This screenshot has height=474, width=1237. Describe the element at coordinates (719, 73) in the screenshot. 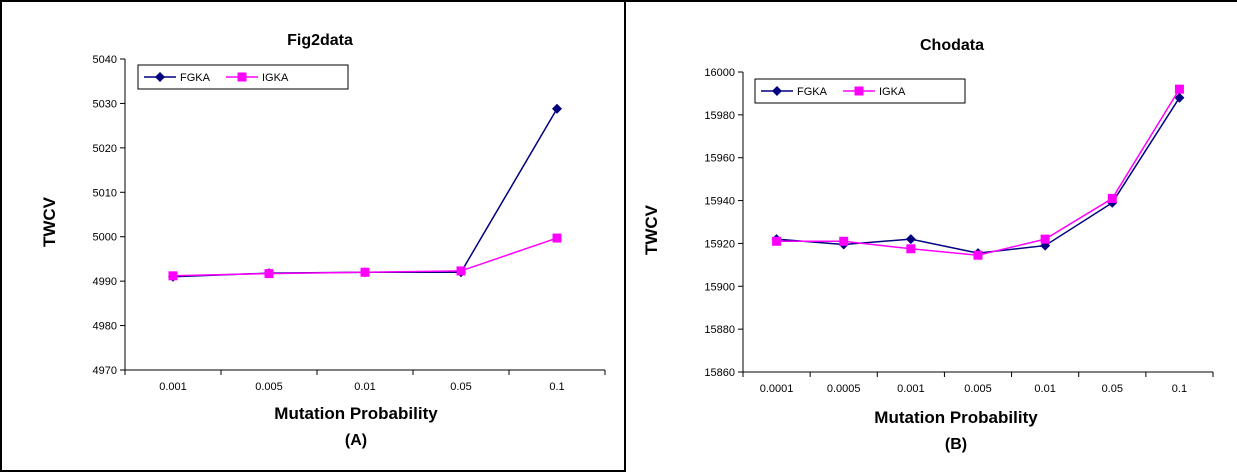

I see `y-tick-label: 16000` at that location.